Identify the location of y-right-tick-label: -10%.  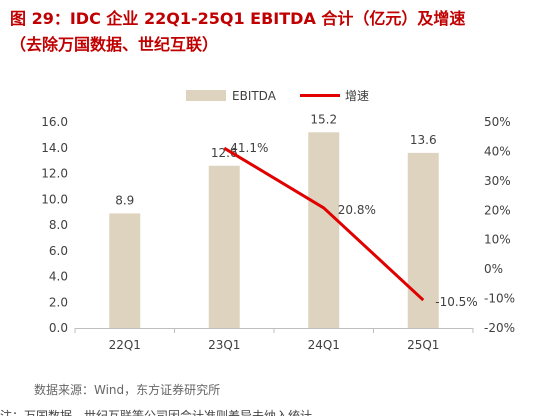
(499, 299).